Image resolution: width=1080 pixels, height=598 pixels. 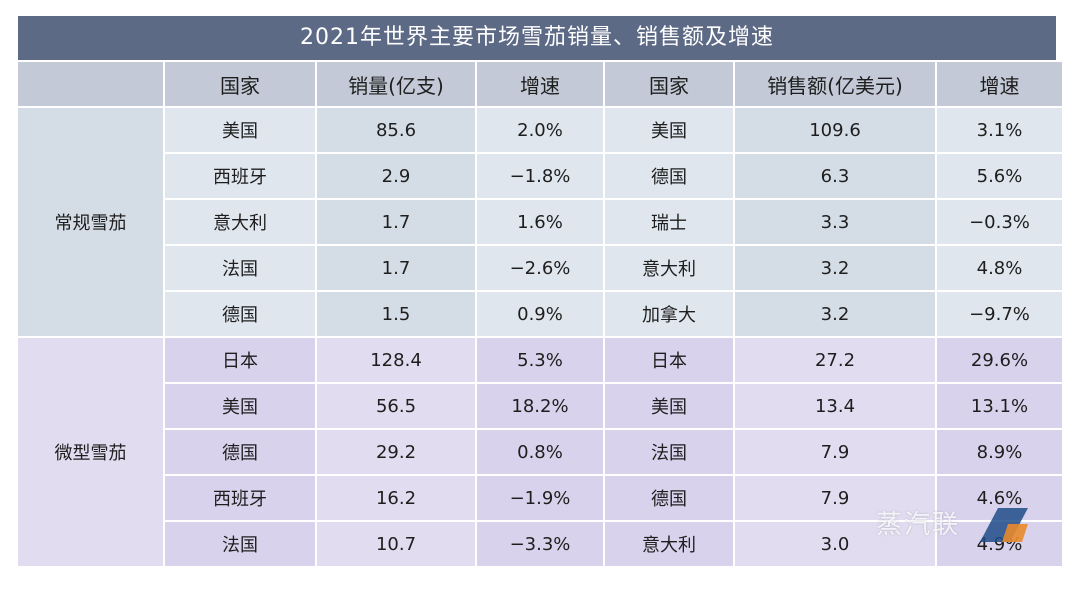 I want to click on volume-growth-cell: −1.8%, so click(x=540, y=176).